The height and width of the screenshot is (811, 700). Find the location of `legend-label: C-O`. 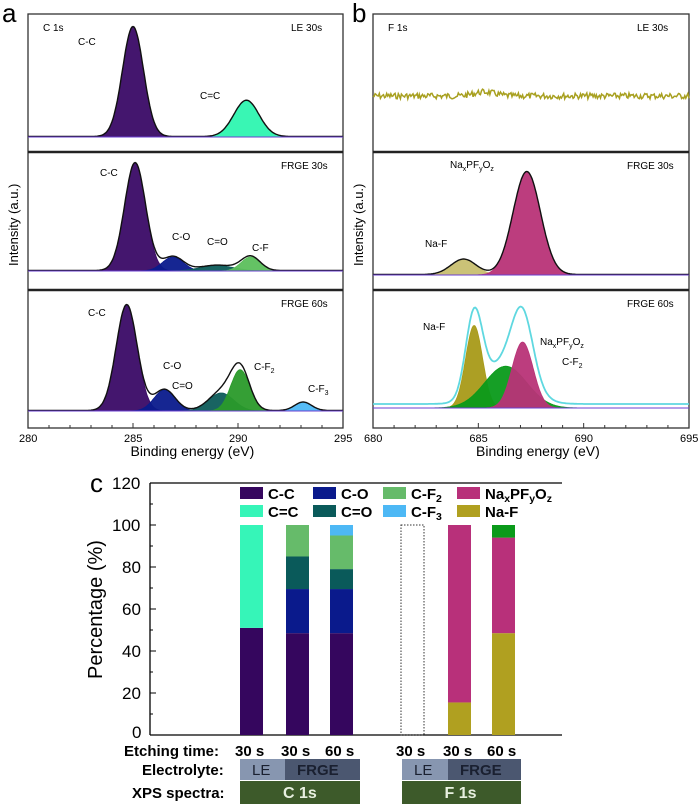

legend-label: C-O is located at coordinates (355, 494).